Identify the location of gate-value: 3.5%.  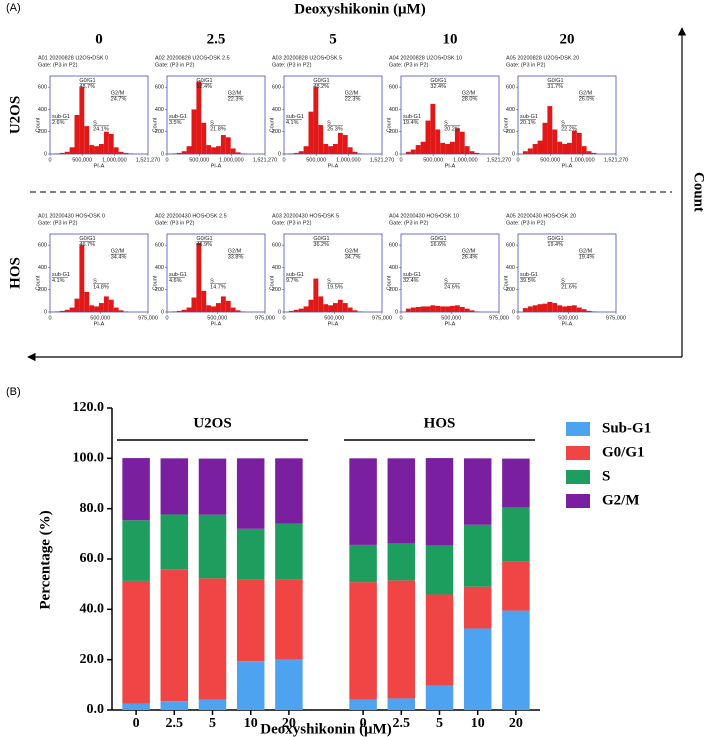
(175, 123).